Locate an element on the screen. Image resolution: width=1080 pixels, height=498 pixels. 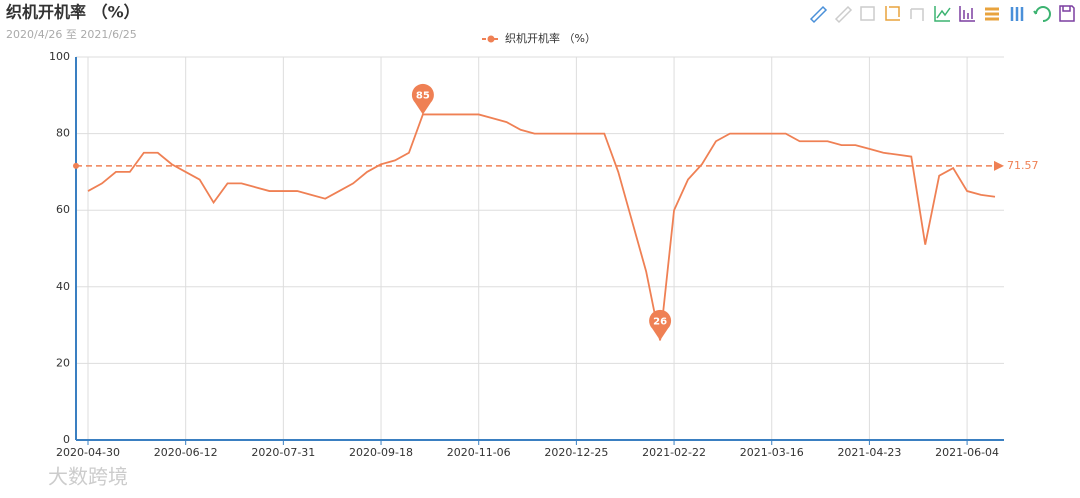
x-tick-label: 2021-04-23 is located at coordinates (869, 452).